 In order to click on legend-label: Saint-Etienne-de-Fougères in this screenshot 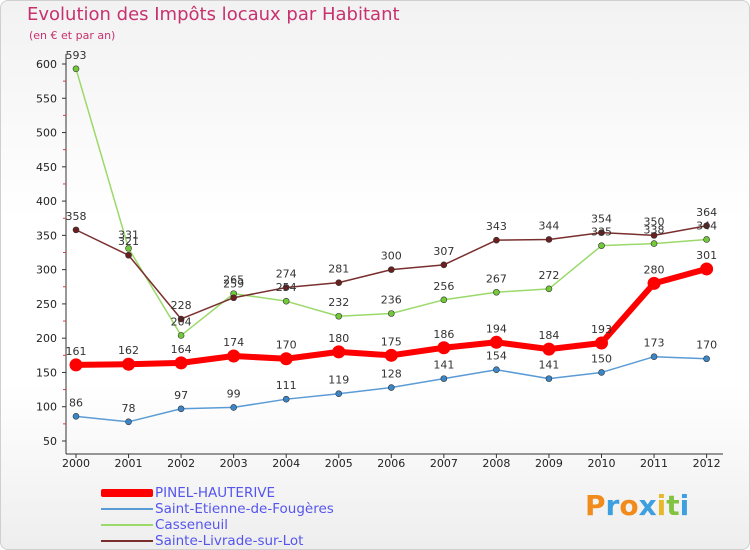, I will do `click(244, 509)`.